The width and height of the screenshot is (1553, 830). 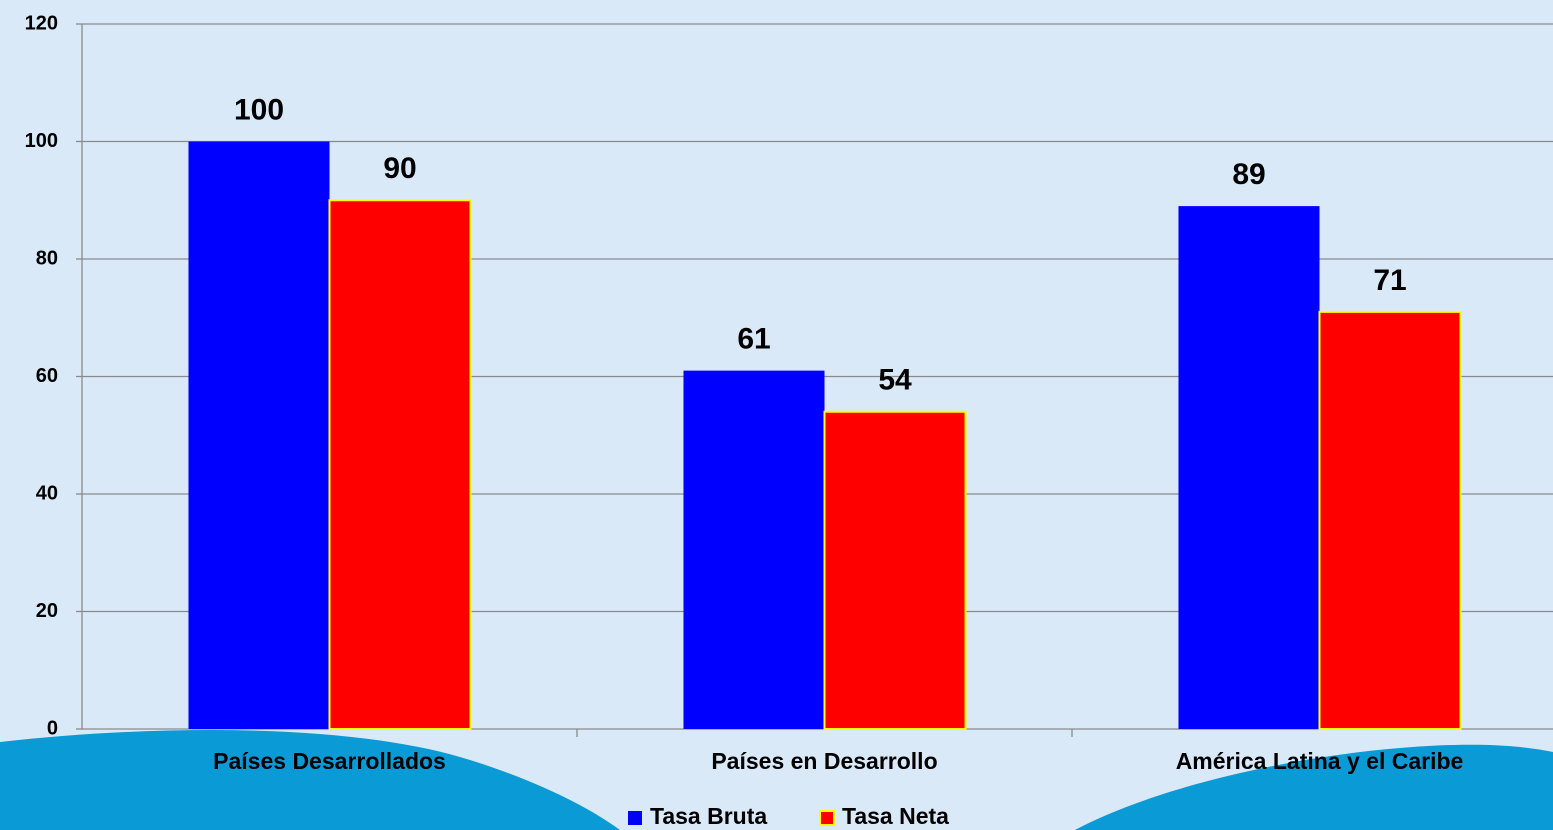 I want to click on value-label: 61, so click(x=753, y=339).